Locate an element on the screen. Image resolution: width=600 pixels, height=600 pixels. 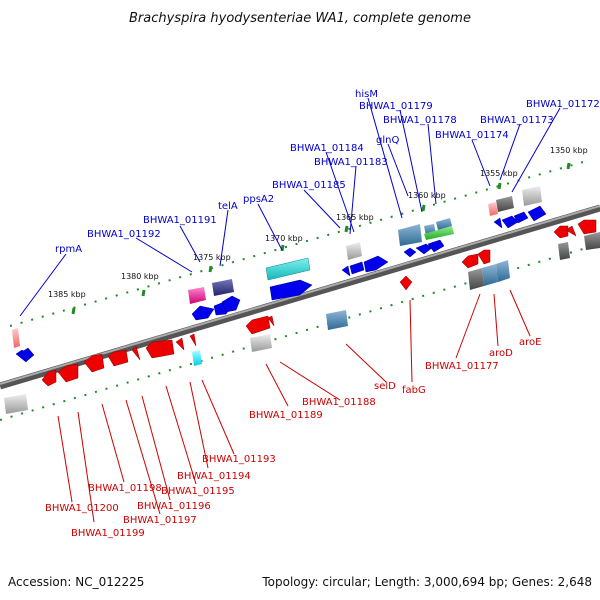
label-BHWA1_01178: BHWA1_01178 is located at coordinates (420, 120).